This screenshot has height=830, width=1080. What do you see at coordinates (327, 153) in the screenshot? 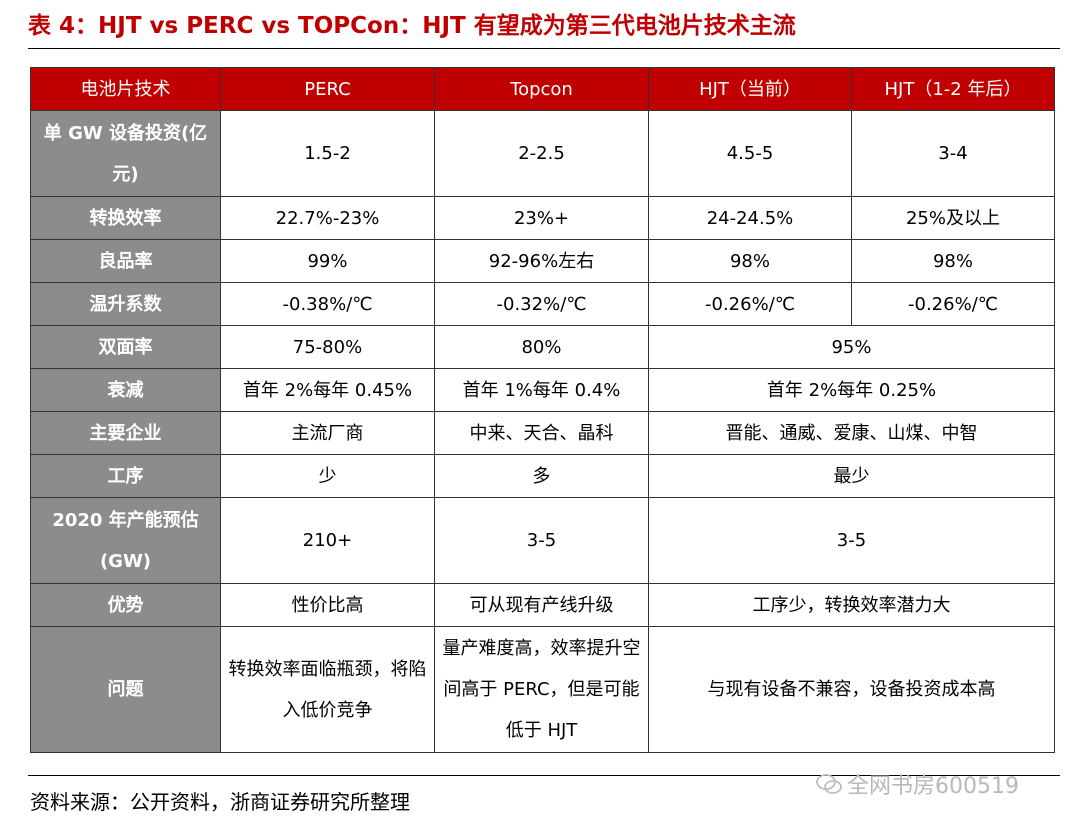
I see `table-cell: 1.5-2` at bounding box center [327, 153].